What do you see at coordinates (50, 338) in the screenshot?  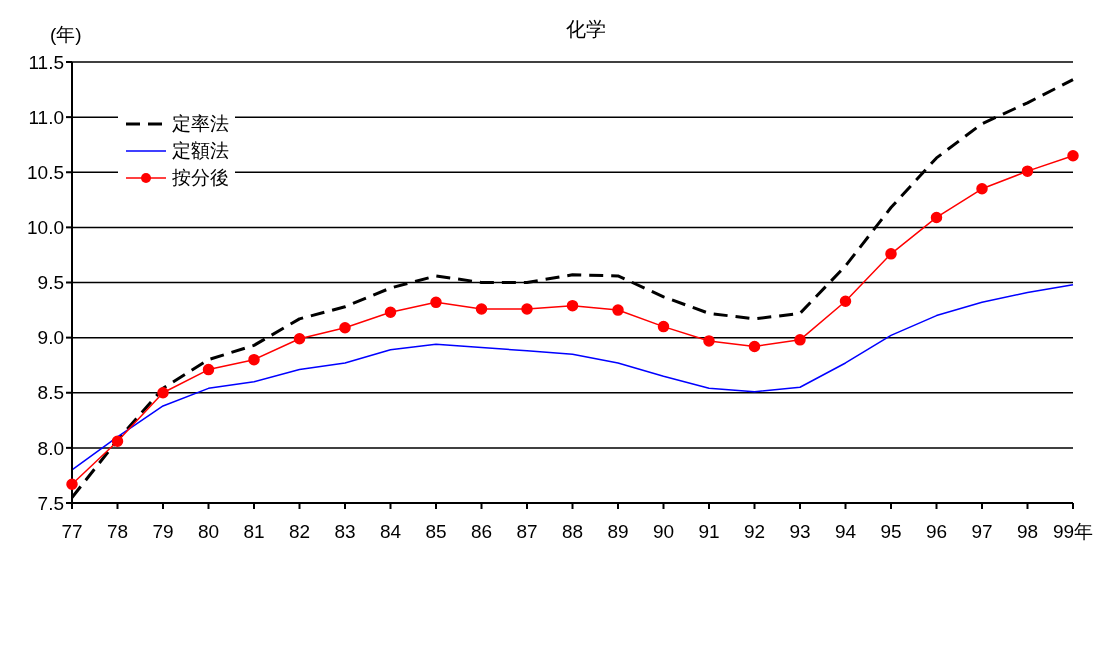 I see `y-tick-label: 9.0` at bounding box center [50, 338].